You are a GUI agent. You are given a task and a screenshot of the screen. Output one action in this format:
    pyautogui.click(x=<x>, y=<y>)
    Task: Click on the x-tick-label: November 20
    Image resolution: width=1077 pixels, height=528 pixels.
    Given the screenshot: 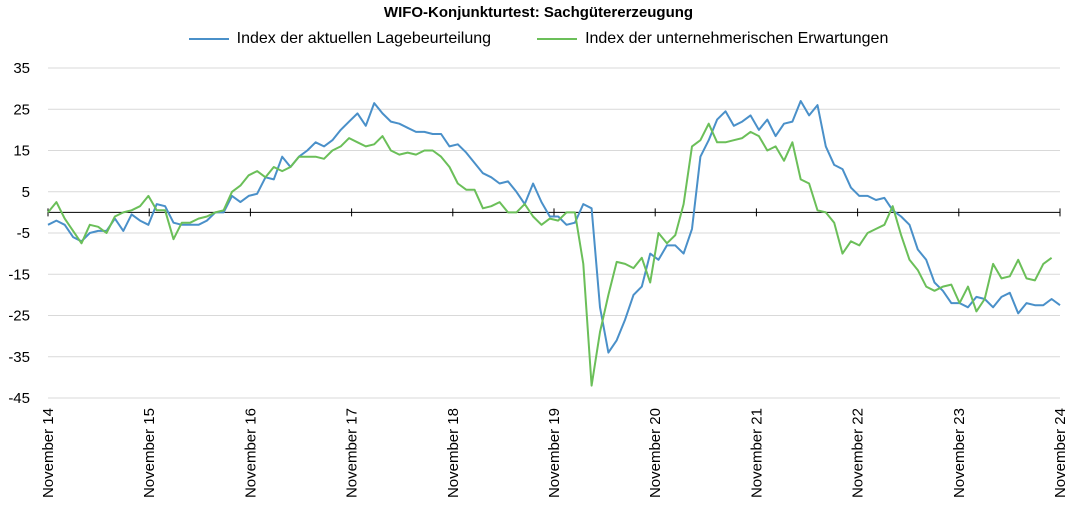 What is the action you would take?
    pyautogui.click(x=655, y=453)
    